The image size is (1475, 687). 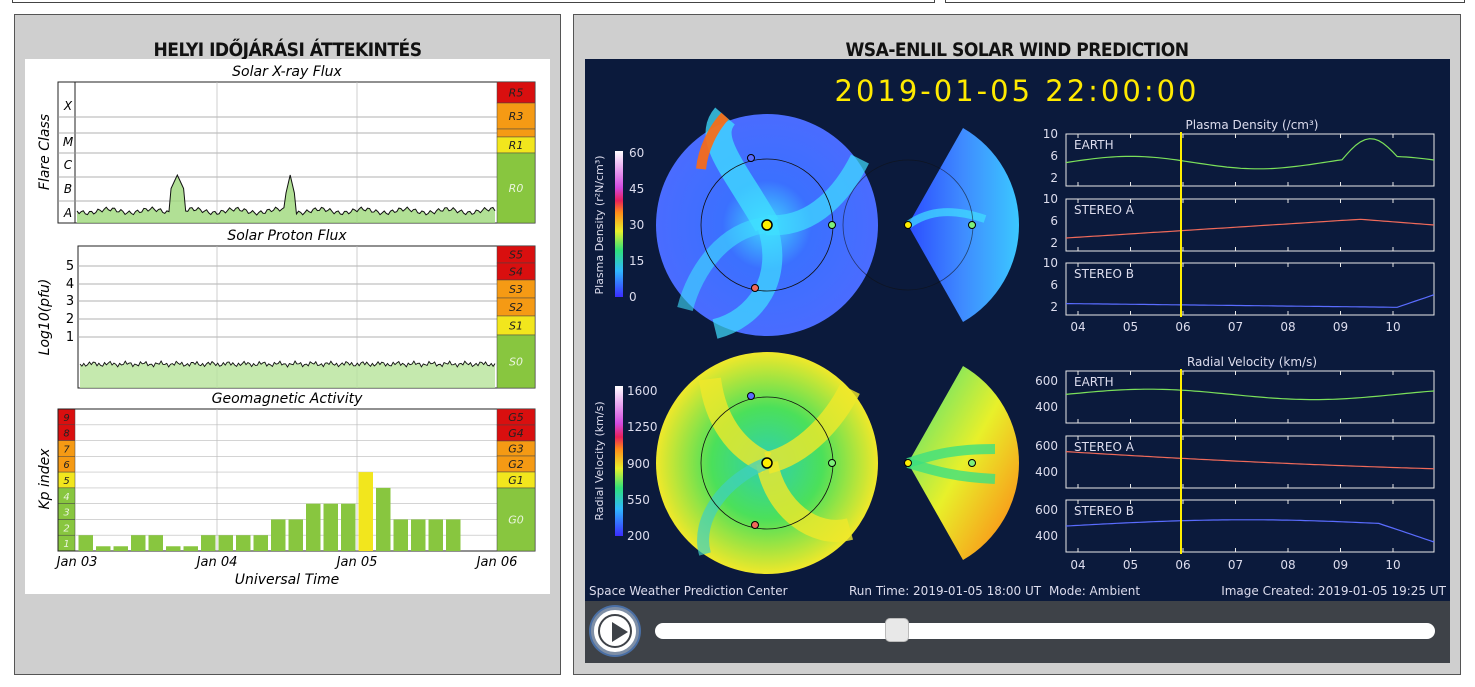 I want to click on velocity-0-ytick-0: 600, so click(x=1046, y=381).